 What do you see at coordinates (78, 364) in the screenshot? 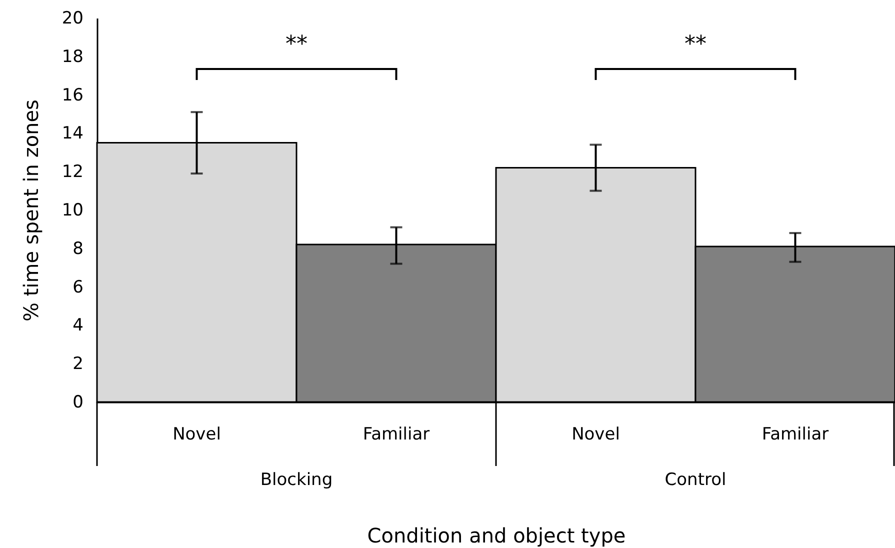
I see `y-tick-label: 2` at bounding box center [78, 364].